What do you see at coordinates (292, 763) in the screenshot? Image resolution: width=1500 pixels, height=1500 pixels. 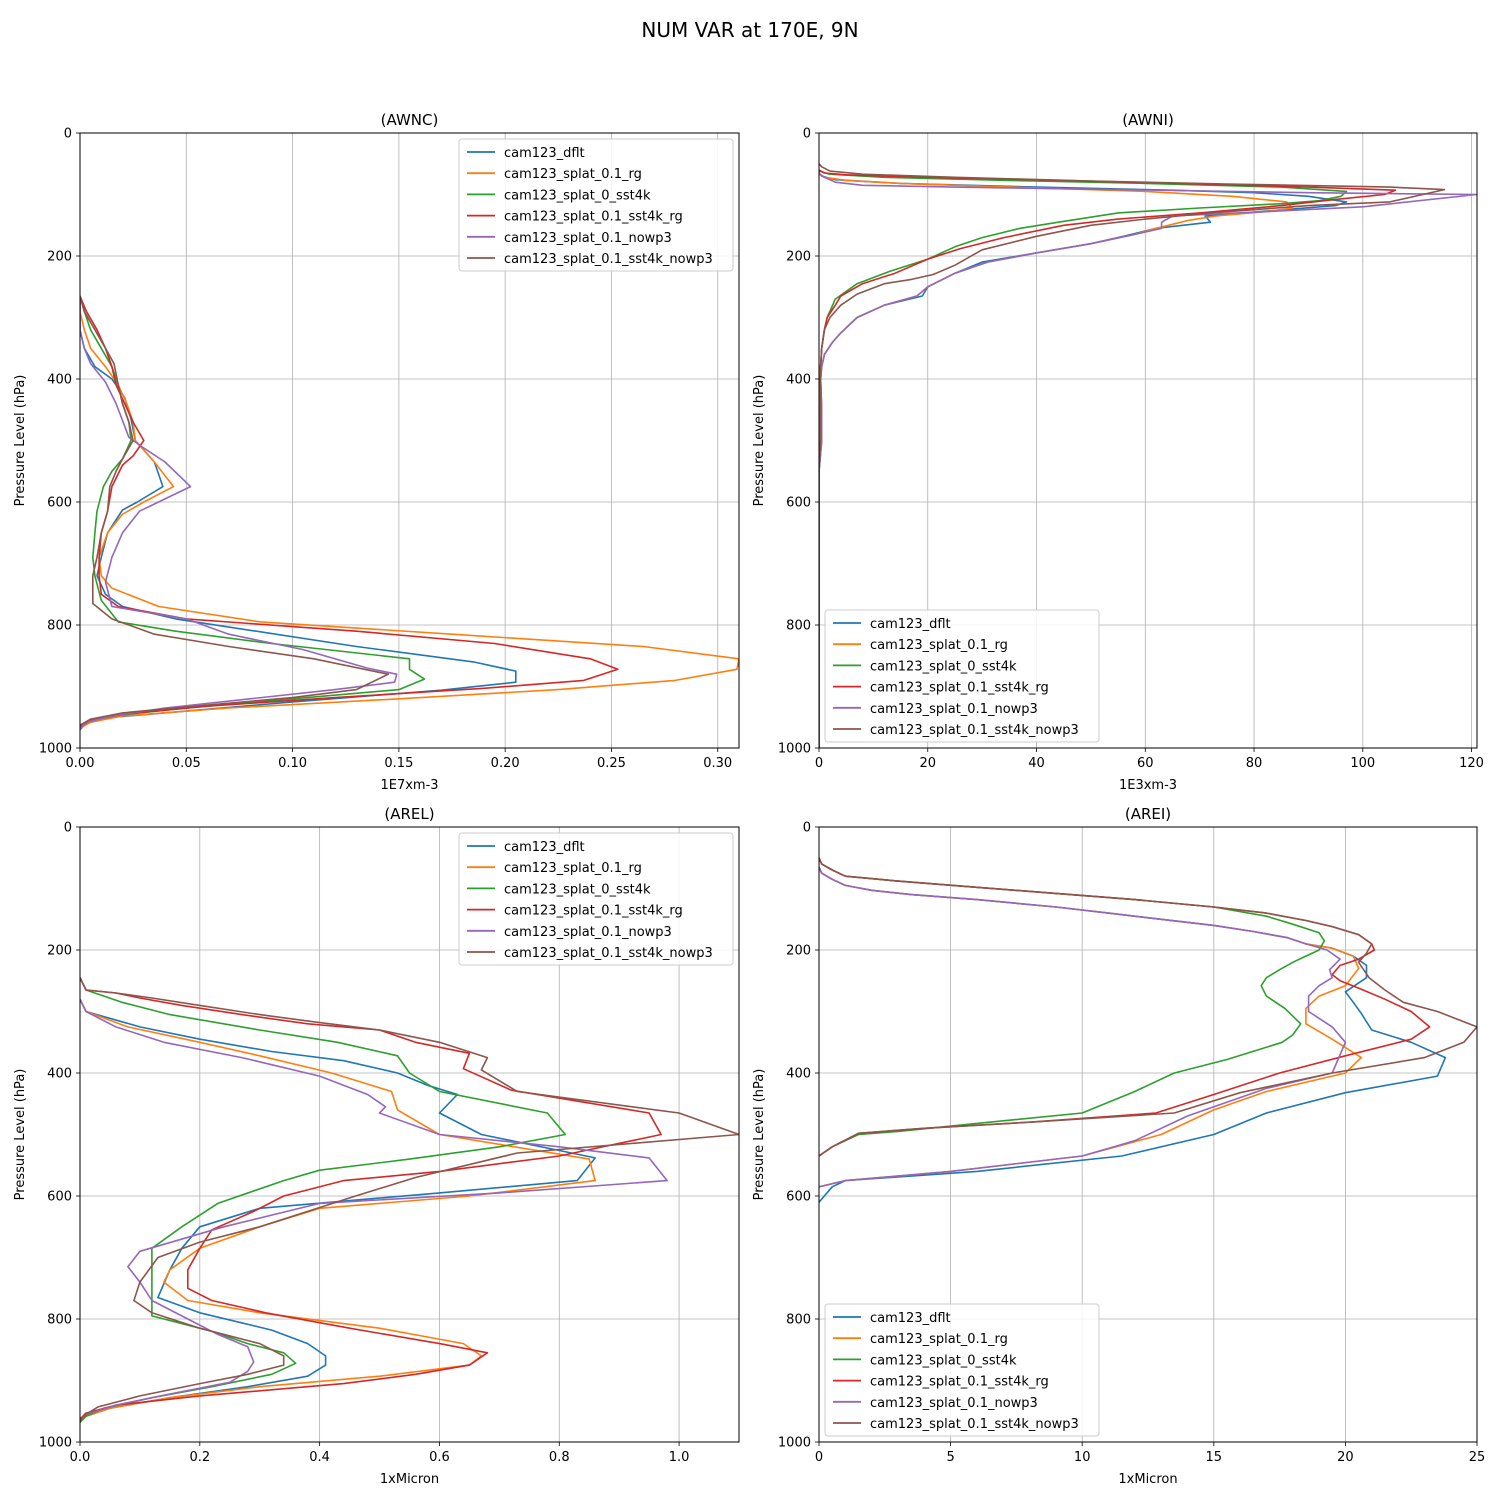 I see `x-tick-label: 0.10` at bounding box center [292, 763].